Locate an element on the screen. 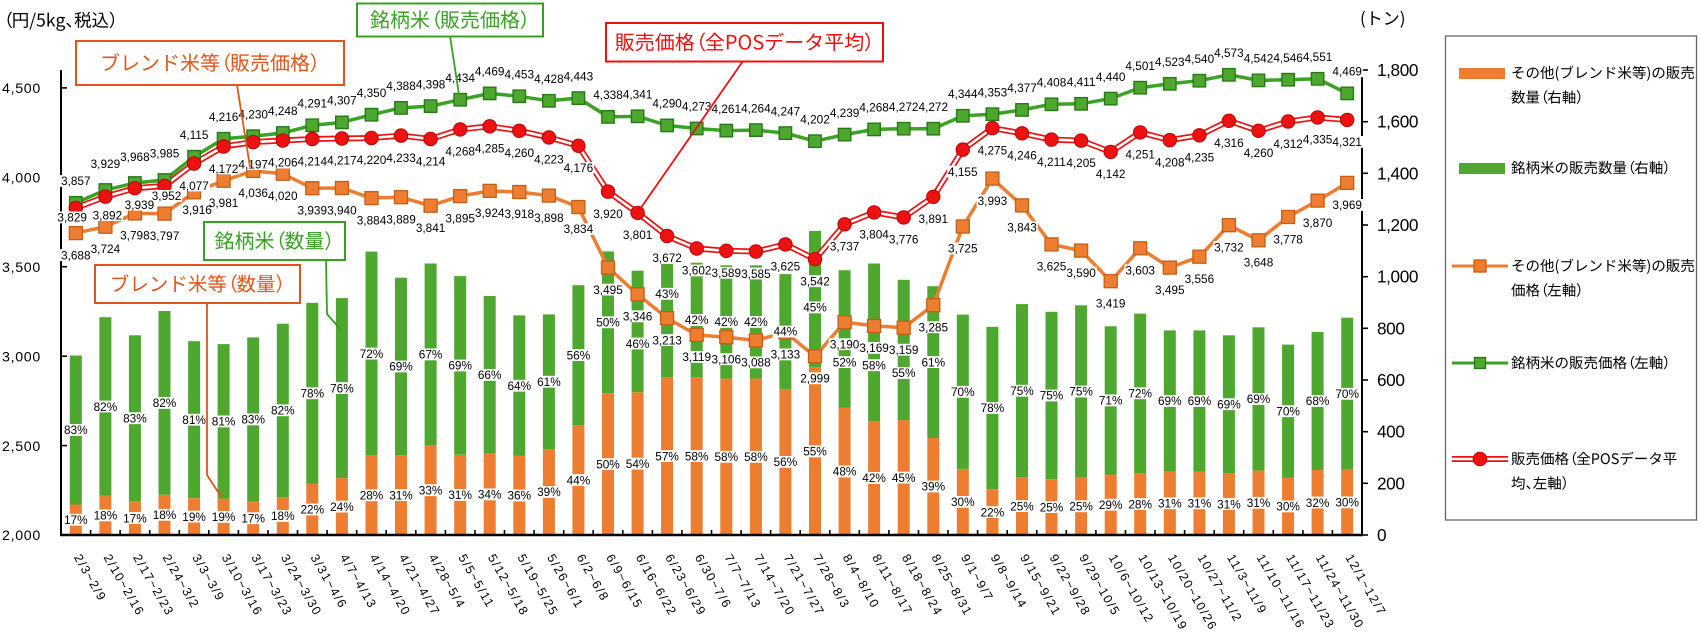 The image size is (1700, 643). svg-text: 71% is located at coordinates (1111, 401).